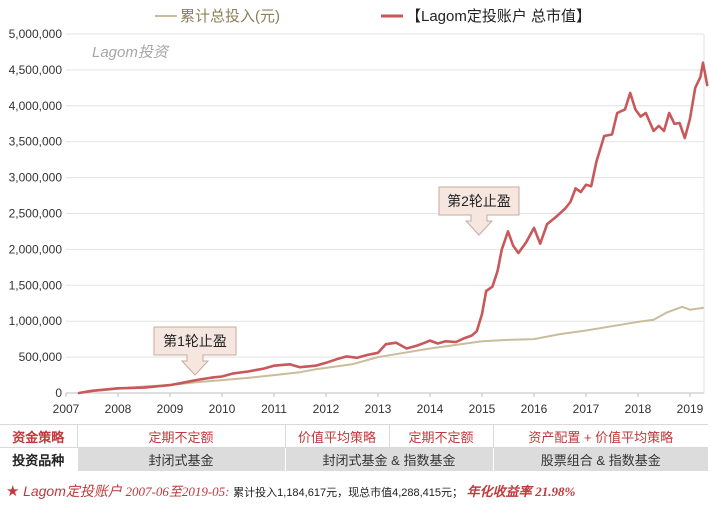  Describe the element at coordinates (36, 321) in the screenshot. I see `y-tick-label: 1,000,000` at that location.